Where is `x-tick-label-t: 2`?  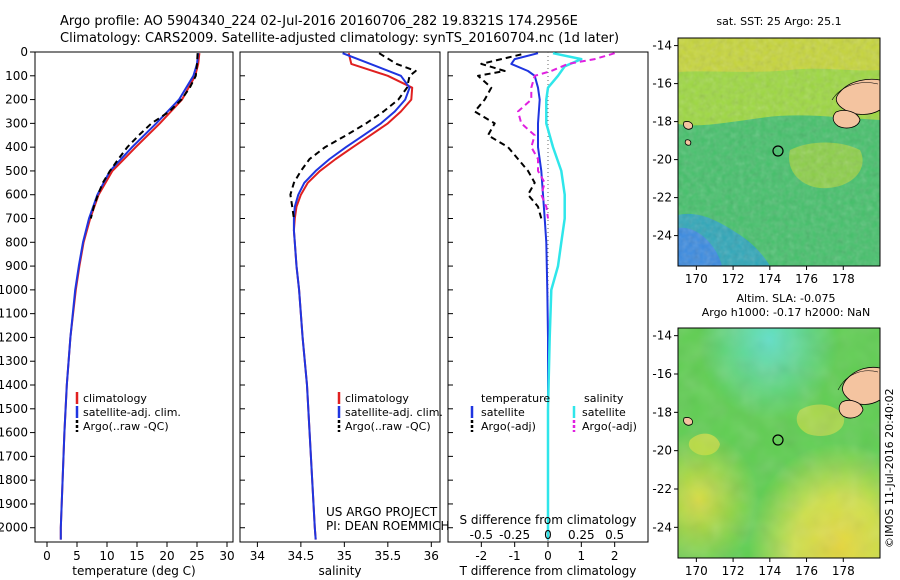
x-tick-label-t: 2 is located at coordinates (615, 556).